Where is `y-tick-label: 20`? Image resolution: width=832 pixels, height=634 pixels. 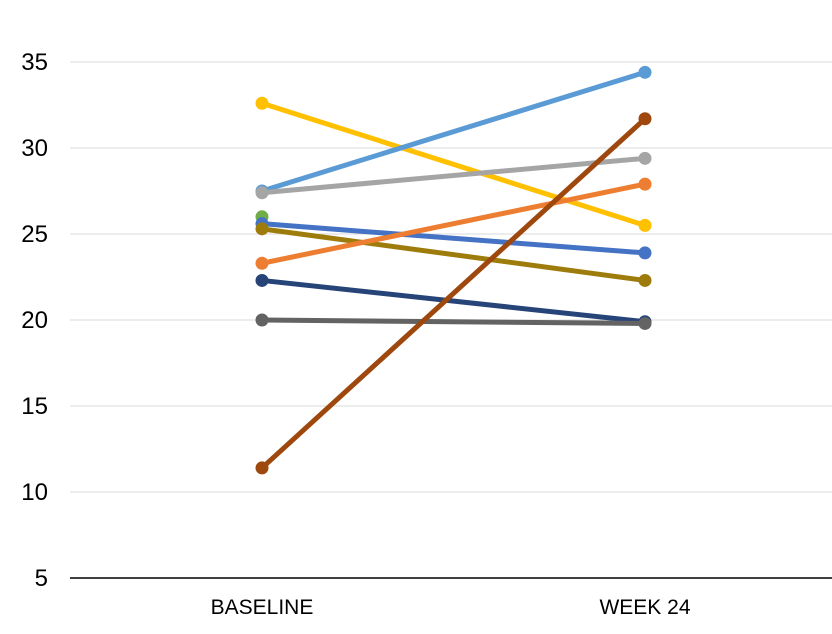 y-tick-label: 20 is located at coordinates (34, 320).